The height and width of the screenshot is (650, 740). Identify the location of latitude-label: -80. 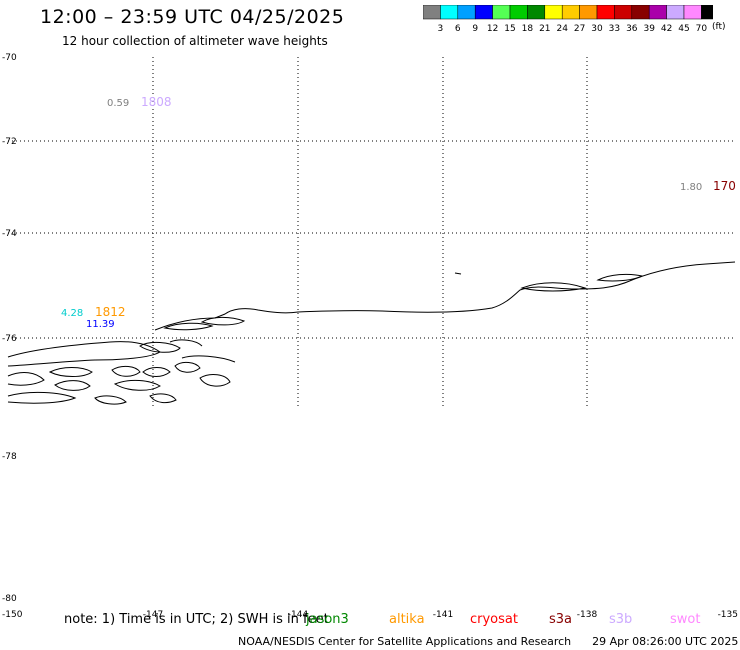
(9, 599).